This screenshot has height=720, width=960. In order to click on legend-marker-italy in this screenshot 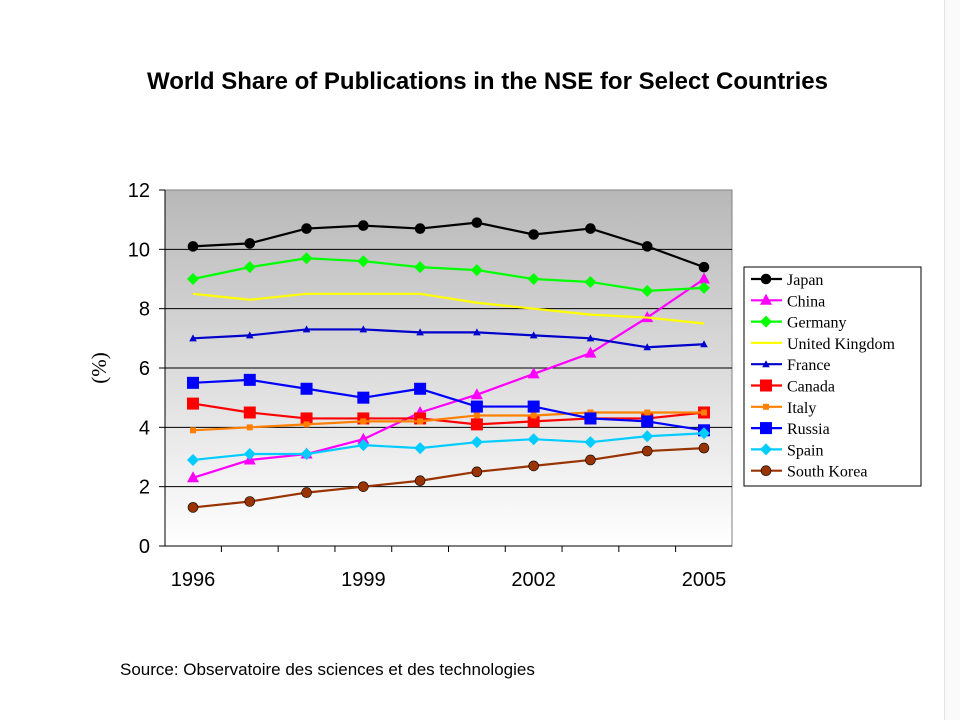, I will do `click(766, 406)`.